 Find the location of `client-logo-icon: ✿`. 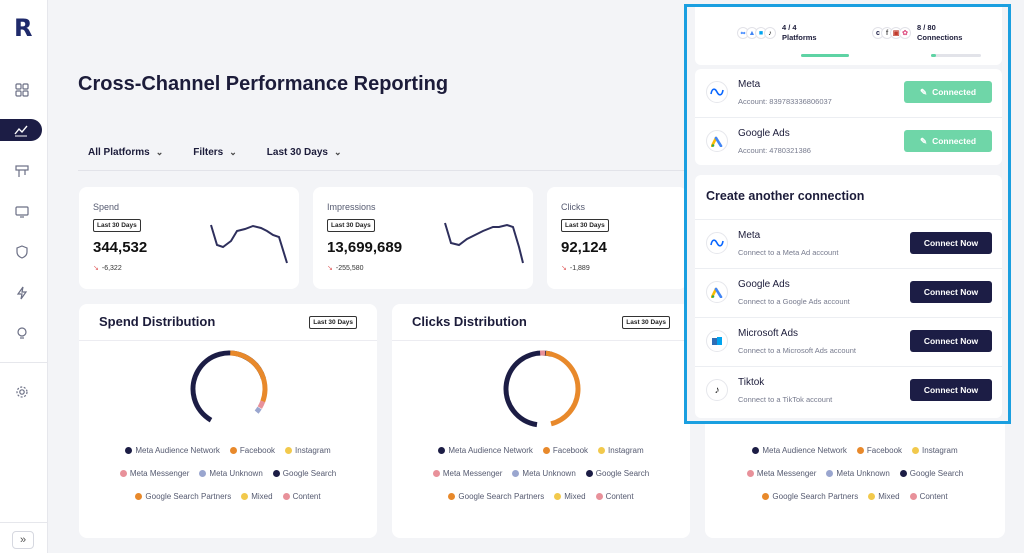

client-logo-icon: ✿ is located at coordinates (905, 33).